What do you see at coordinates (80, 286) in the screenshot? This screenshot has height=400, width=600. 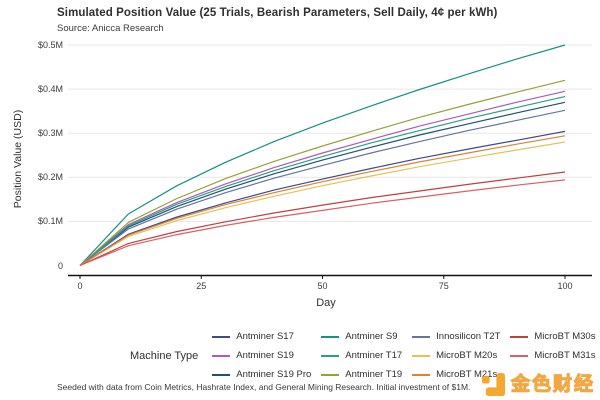 I see `x-tick-label: 0` at bounding box center [80, 286].